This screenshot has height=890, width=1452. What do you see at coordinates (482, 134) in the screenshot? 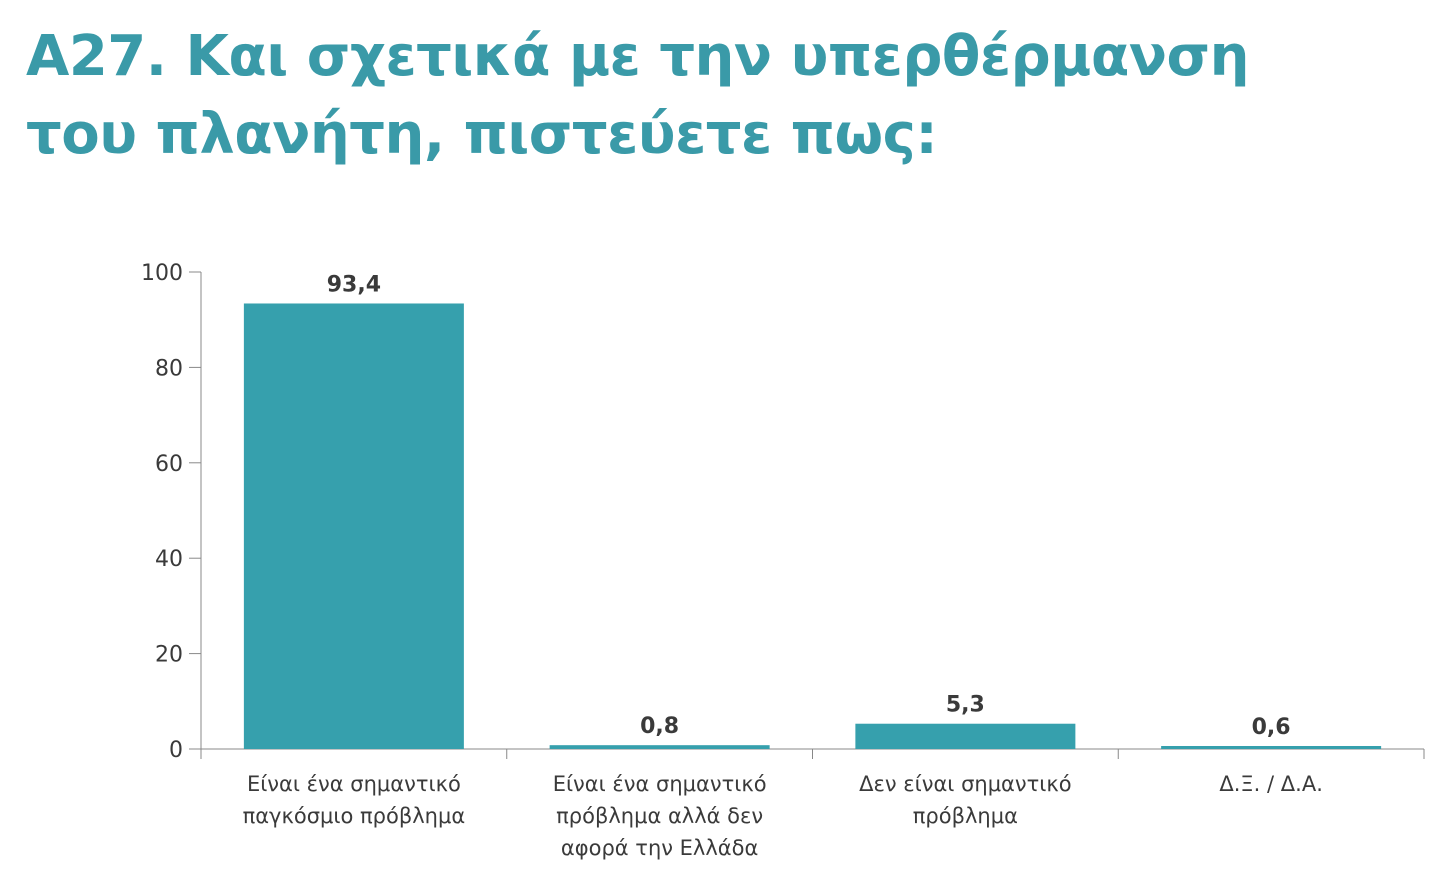
I see `page-title-line-2: του πλανήτη, πιστεύετε πως:` at bounding box center [482, 134].